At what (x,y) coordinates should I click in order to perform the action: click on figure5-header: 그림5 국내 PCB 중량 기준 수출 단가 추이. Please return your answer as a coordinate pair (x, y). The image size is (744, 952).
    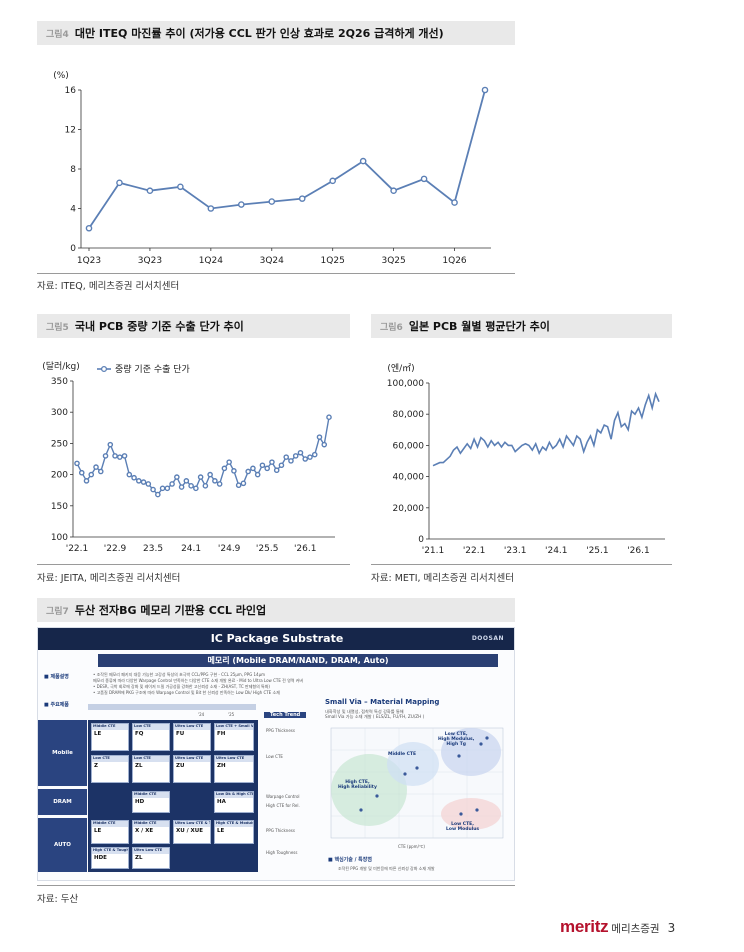
    Looking at the image, I should click on (193, 326).